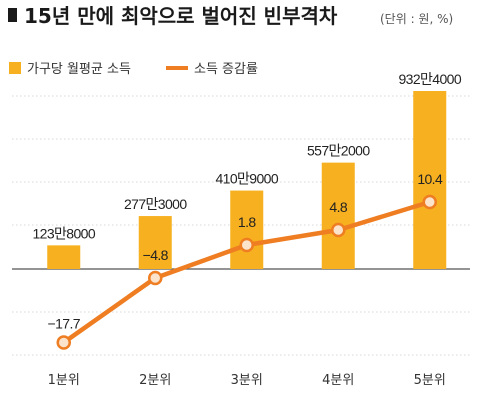  Describe the element at coordinates (416, 19) in the screenshot. I see `chart-subtitle: (단위 : 원, %)` at that location.